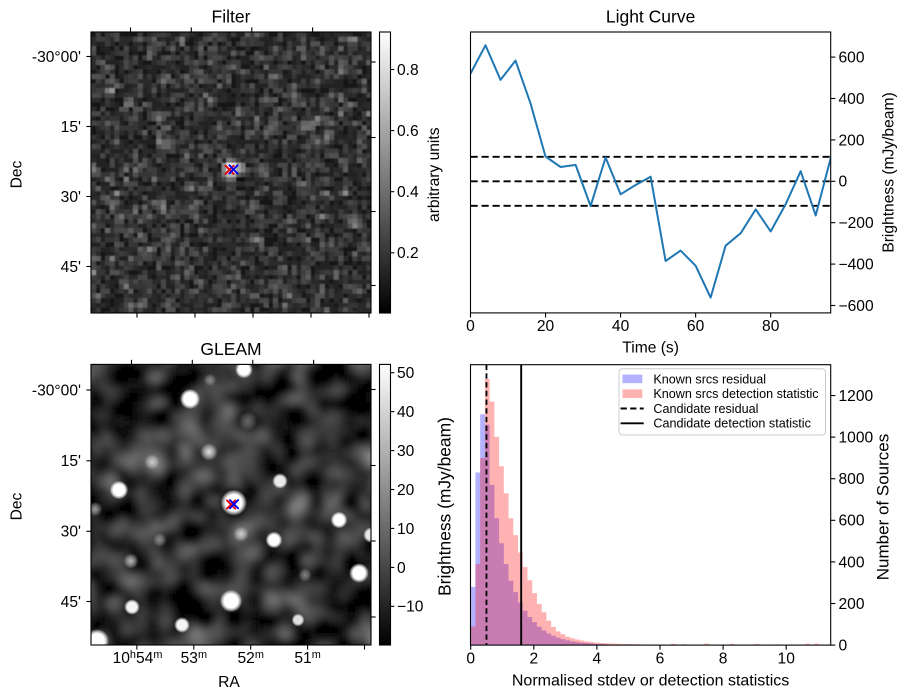 Image resolution: width=907 pixels, height=699 pixels. I want to click on svg-text: Known srcs detection statistic, so click(735, 394).